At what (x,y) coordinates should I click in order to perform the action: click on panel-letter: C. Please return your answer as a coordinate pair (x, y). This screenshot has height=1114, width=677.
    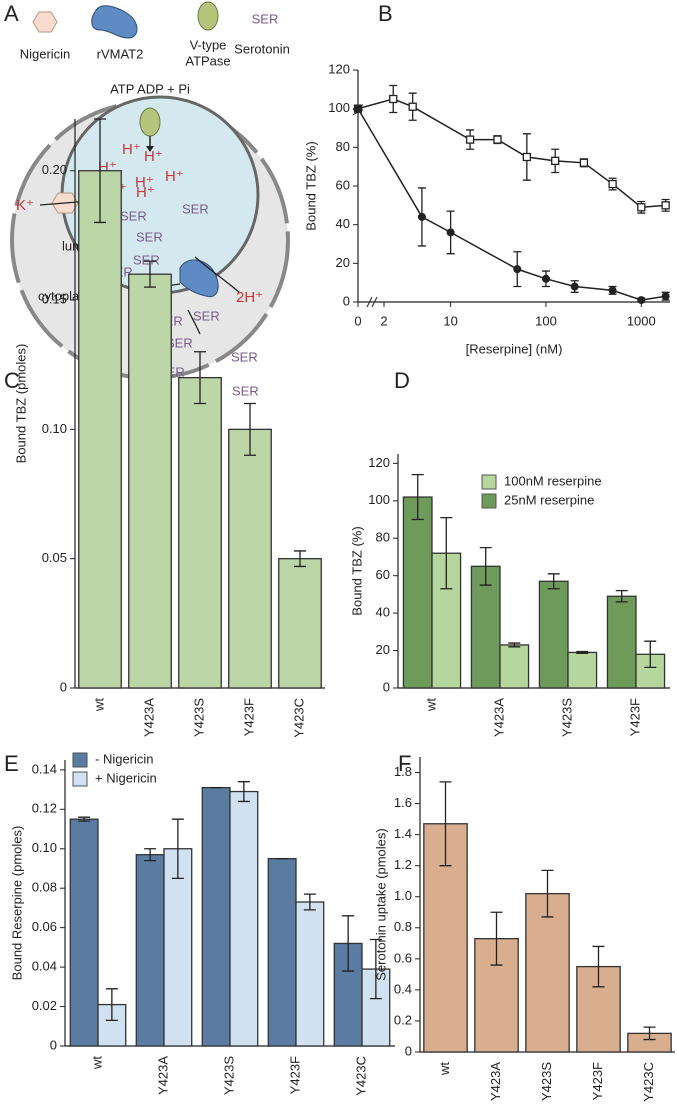
    Looking at the image, I should click on (12, 380).